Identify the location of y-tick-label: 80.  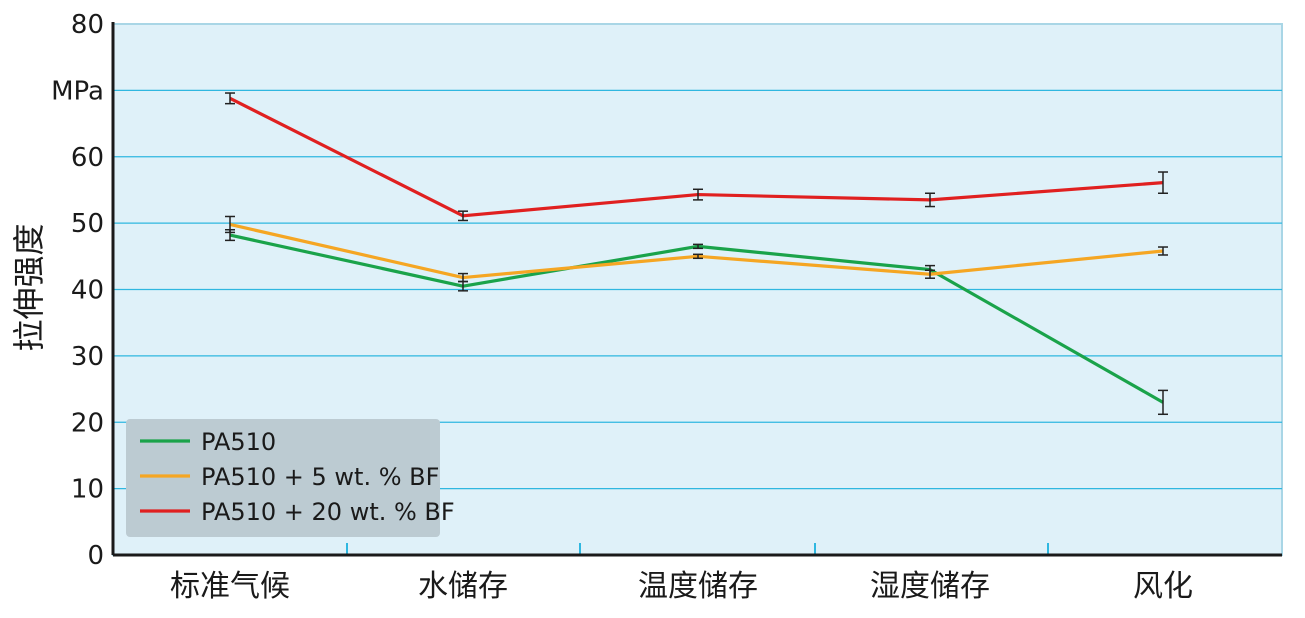
(87, 25).